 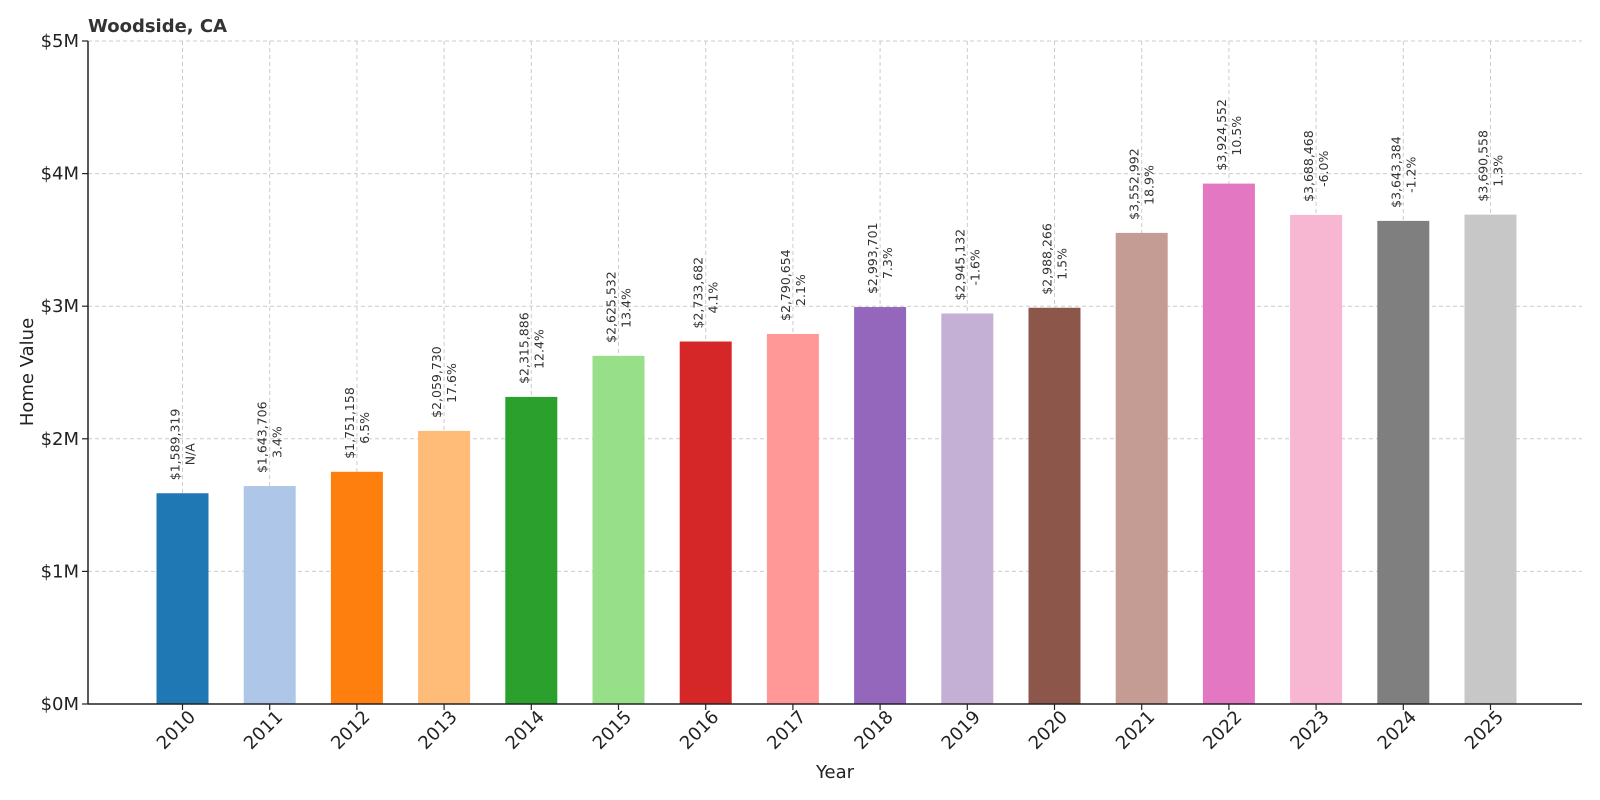 What do you see at coordinates (713, 298) in the screenshot?
I see `change-label: 4.1%` at bounding box center [713, 298].